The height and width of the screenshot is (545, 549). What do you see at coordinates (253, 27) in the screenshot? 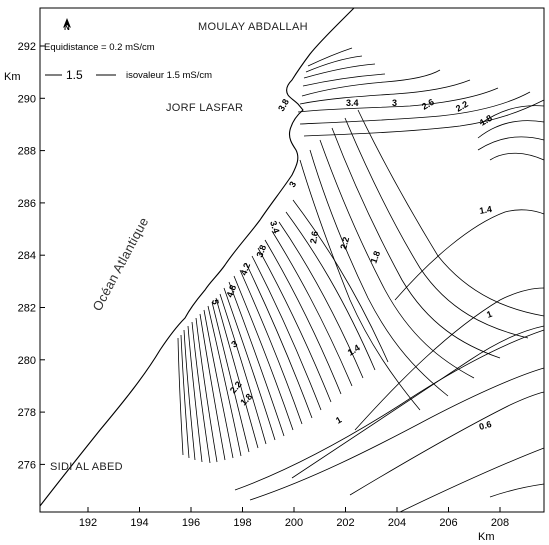
I see `place-label-moulay-abdallah: MOULAY ABDALLAH` at bounding box center [253, 27].